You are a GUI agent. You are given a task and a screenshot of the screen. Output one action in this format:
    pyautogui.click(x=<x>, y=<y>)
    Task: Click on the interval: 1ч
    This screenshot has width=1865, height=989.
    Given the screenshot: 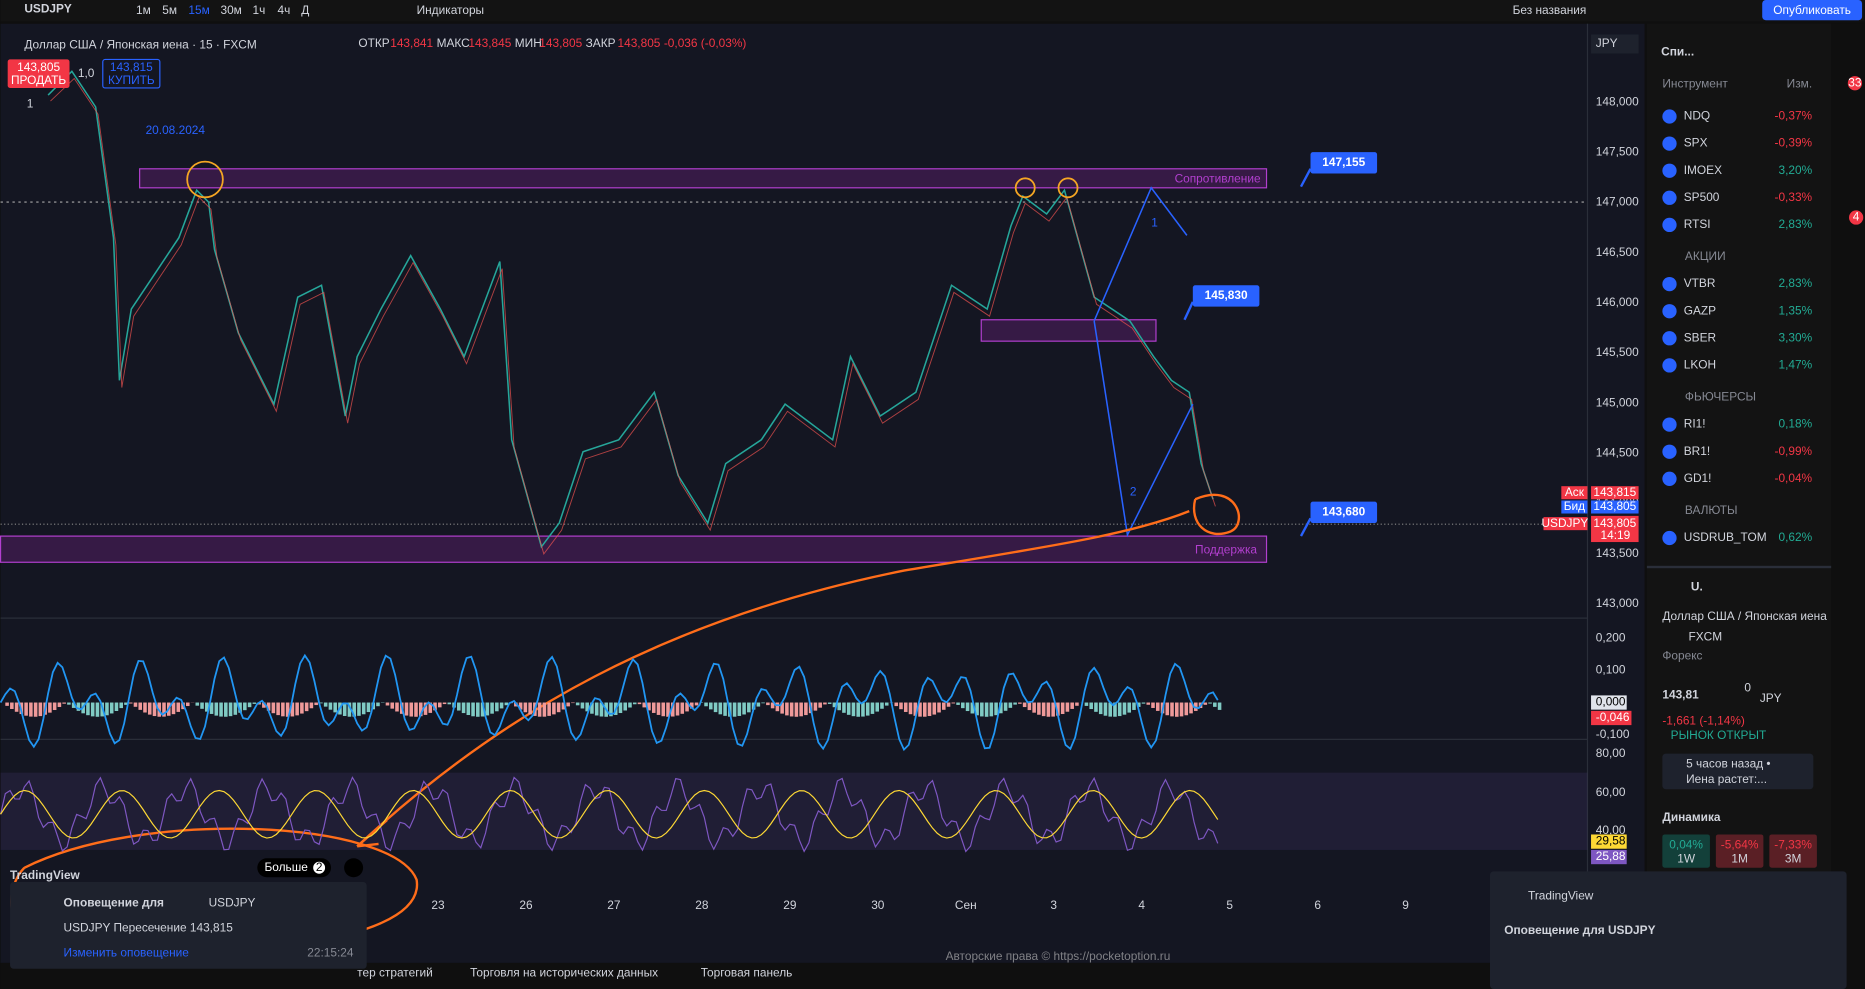 What is the action you would take?
    pyautogui.click(x=259, y=10)
    